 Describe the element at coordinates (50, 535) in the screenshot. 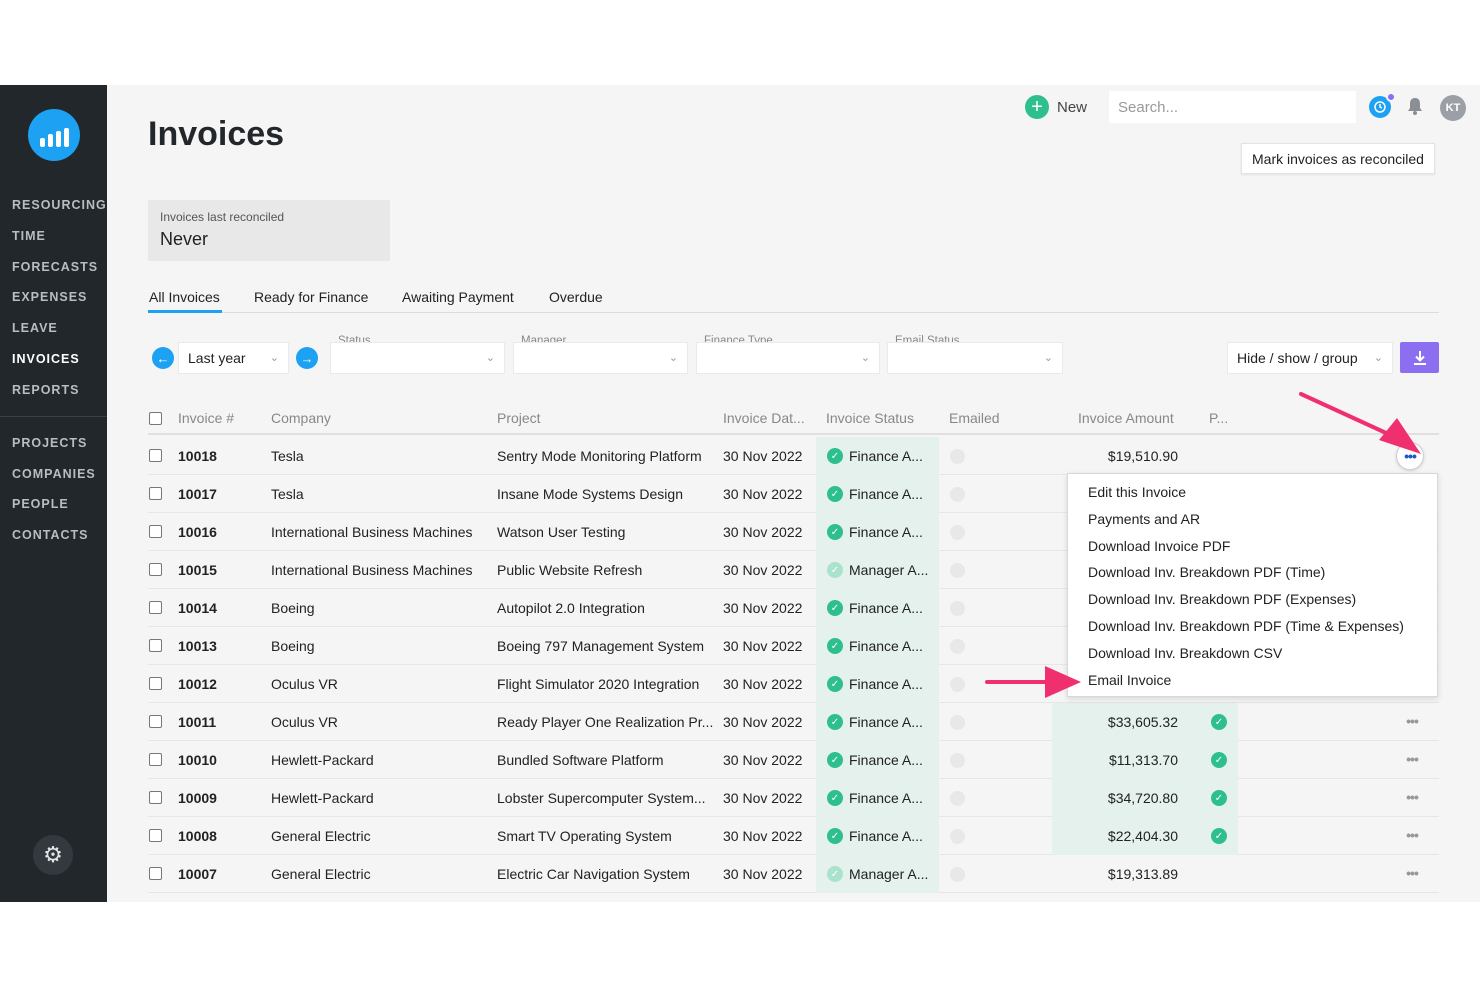

I see `sidebar-item-contacts: CONTACTS` at that location.